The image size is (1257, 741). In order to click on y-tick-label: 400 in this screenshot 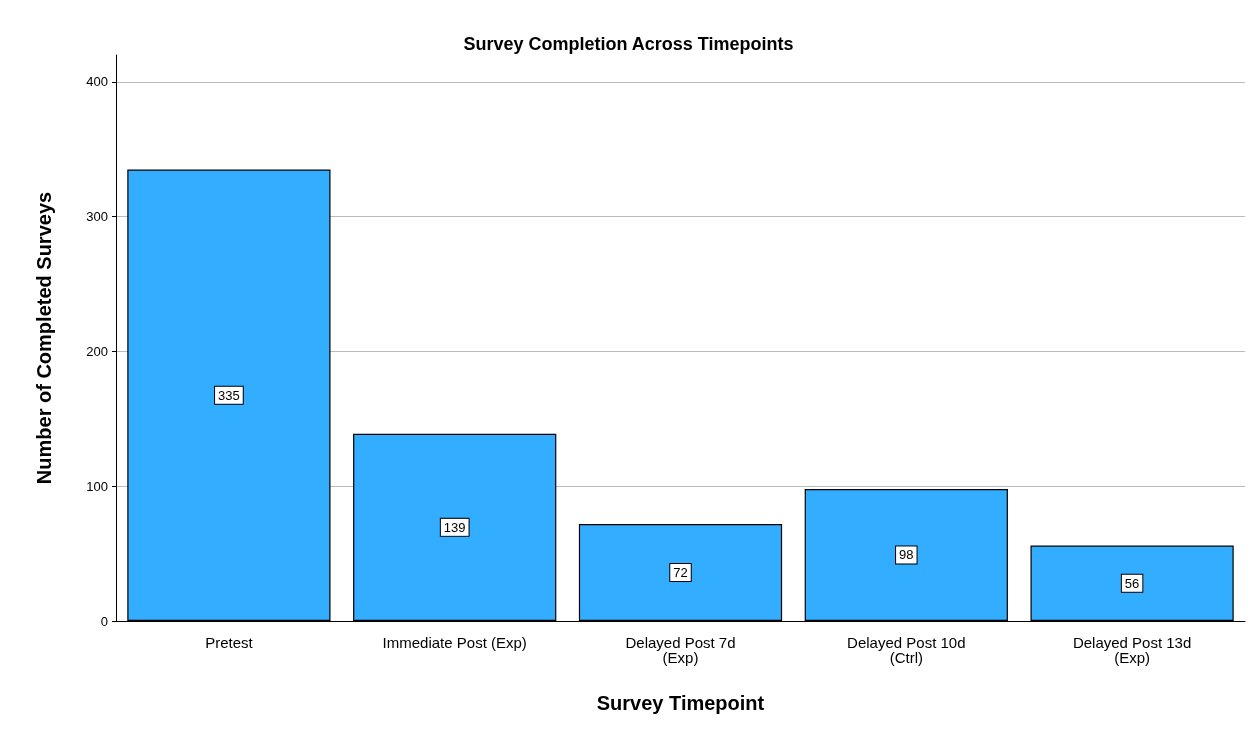, I will do `click(97, 82)`.